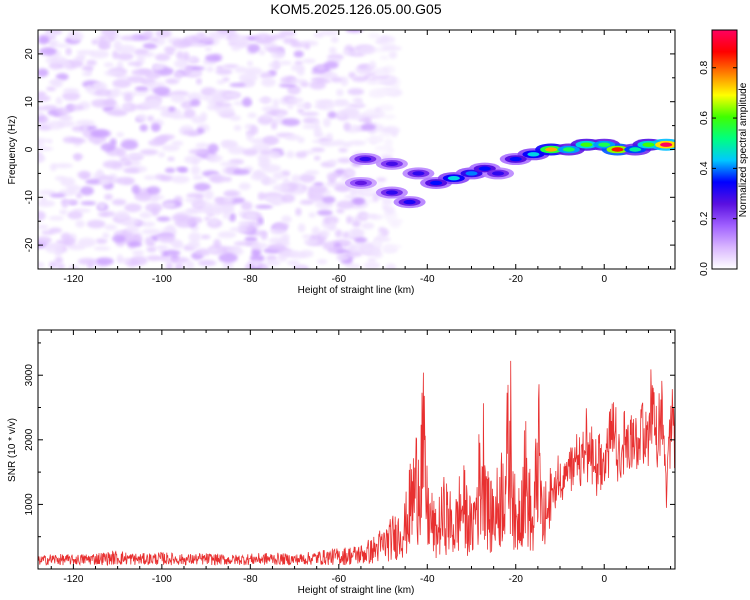 The width and height of the screenshot is (750, 600). I want to click on y-tick-label: -10, so click(29, 197).